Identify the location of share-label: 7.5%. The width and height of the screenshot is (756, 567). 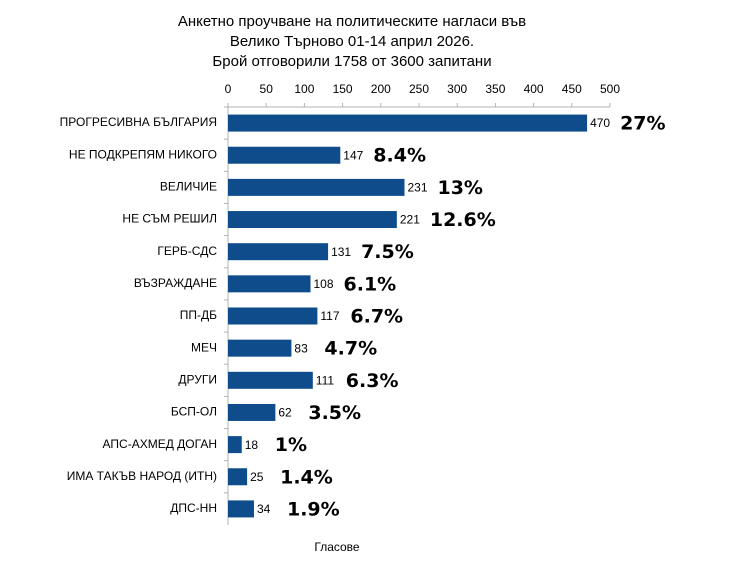
(387, 252).